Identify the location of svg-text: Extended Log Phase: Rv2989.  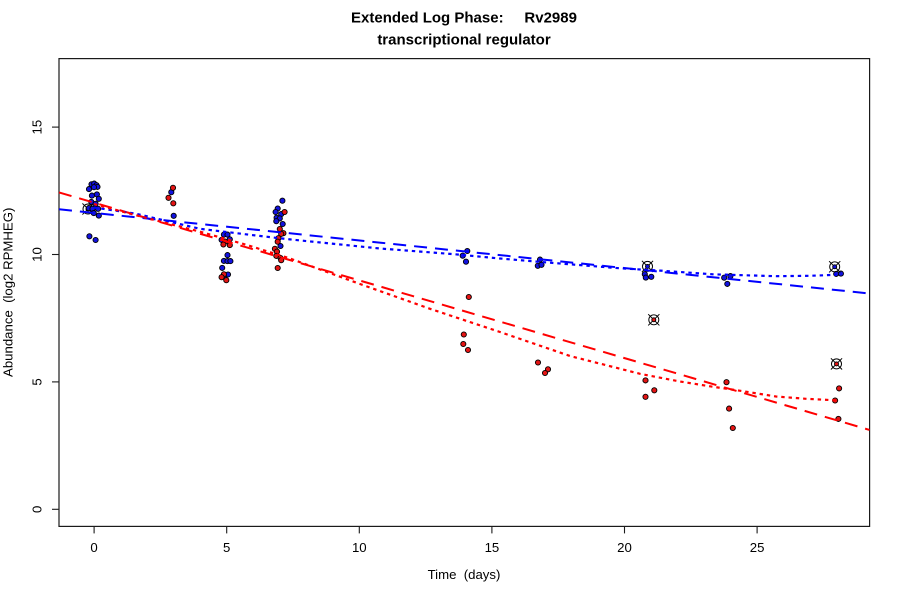
(464, 17).